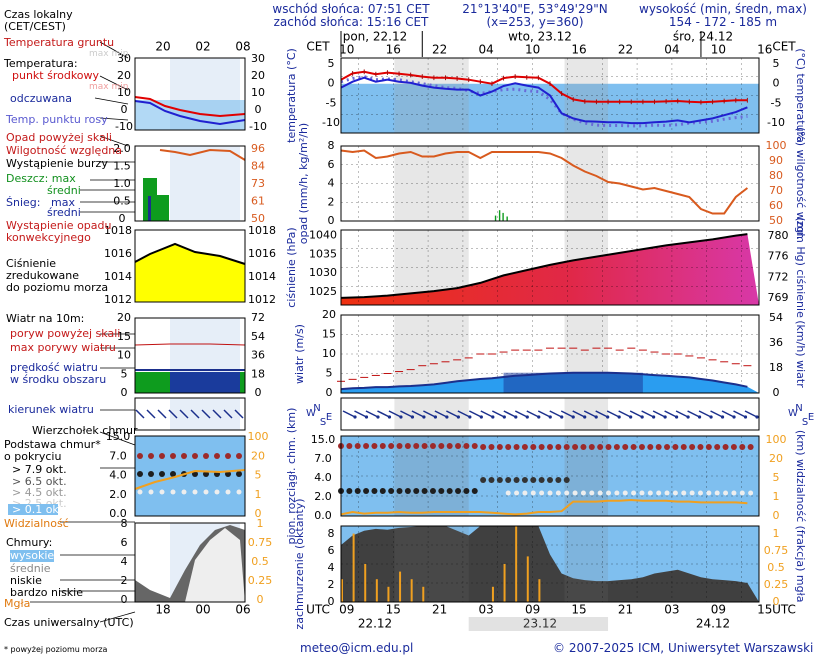 Image resolution: width=820 pixels, height=660 pixels. What do you see at coordinates (258, 392) in the screenshot?
I see `mini-wind-tick-right: 0` at bounding box center [258, 392].